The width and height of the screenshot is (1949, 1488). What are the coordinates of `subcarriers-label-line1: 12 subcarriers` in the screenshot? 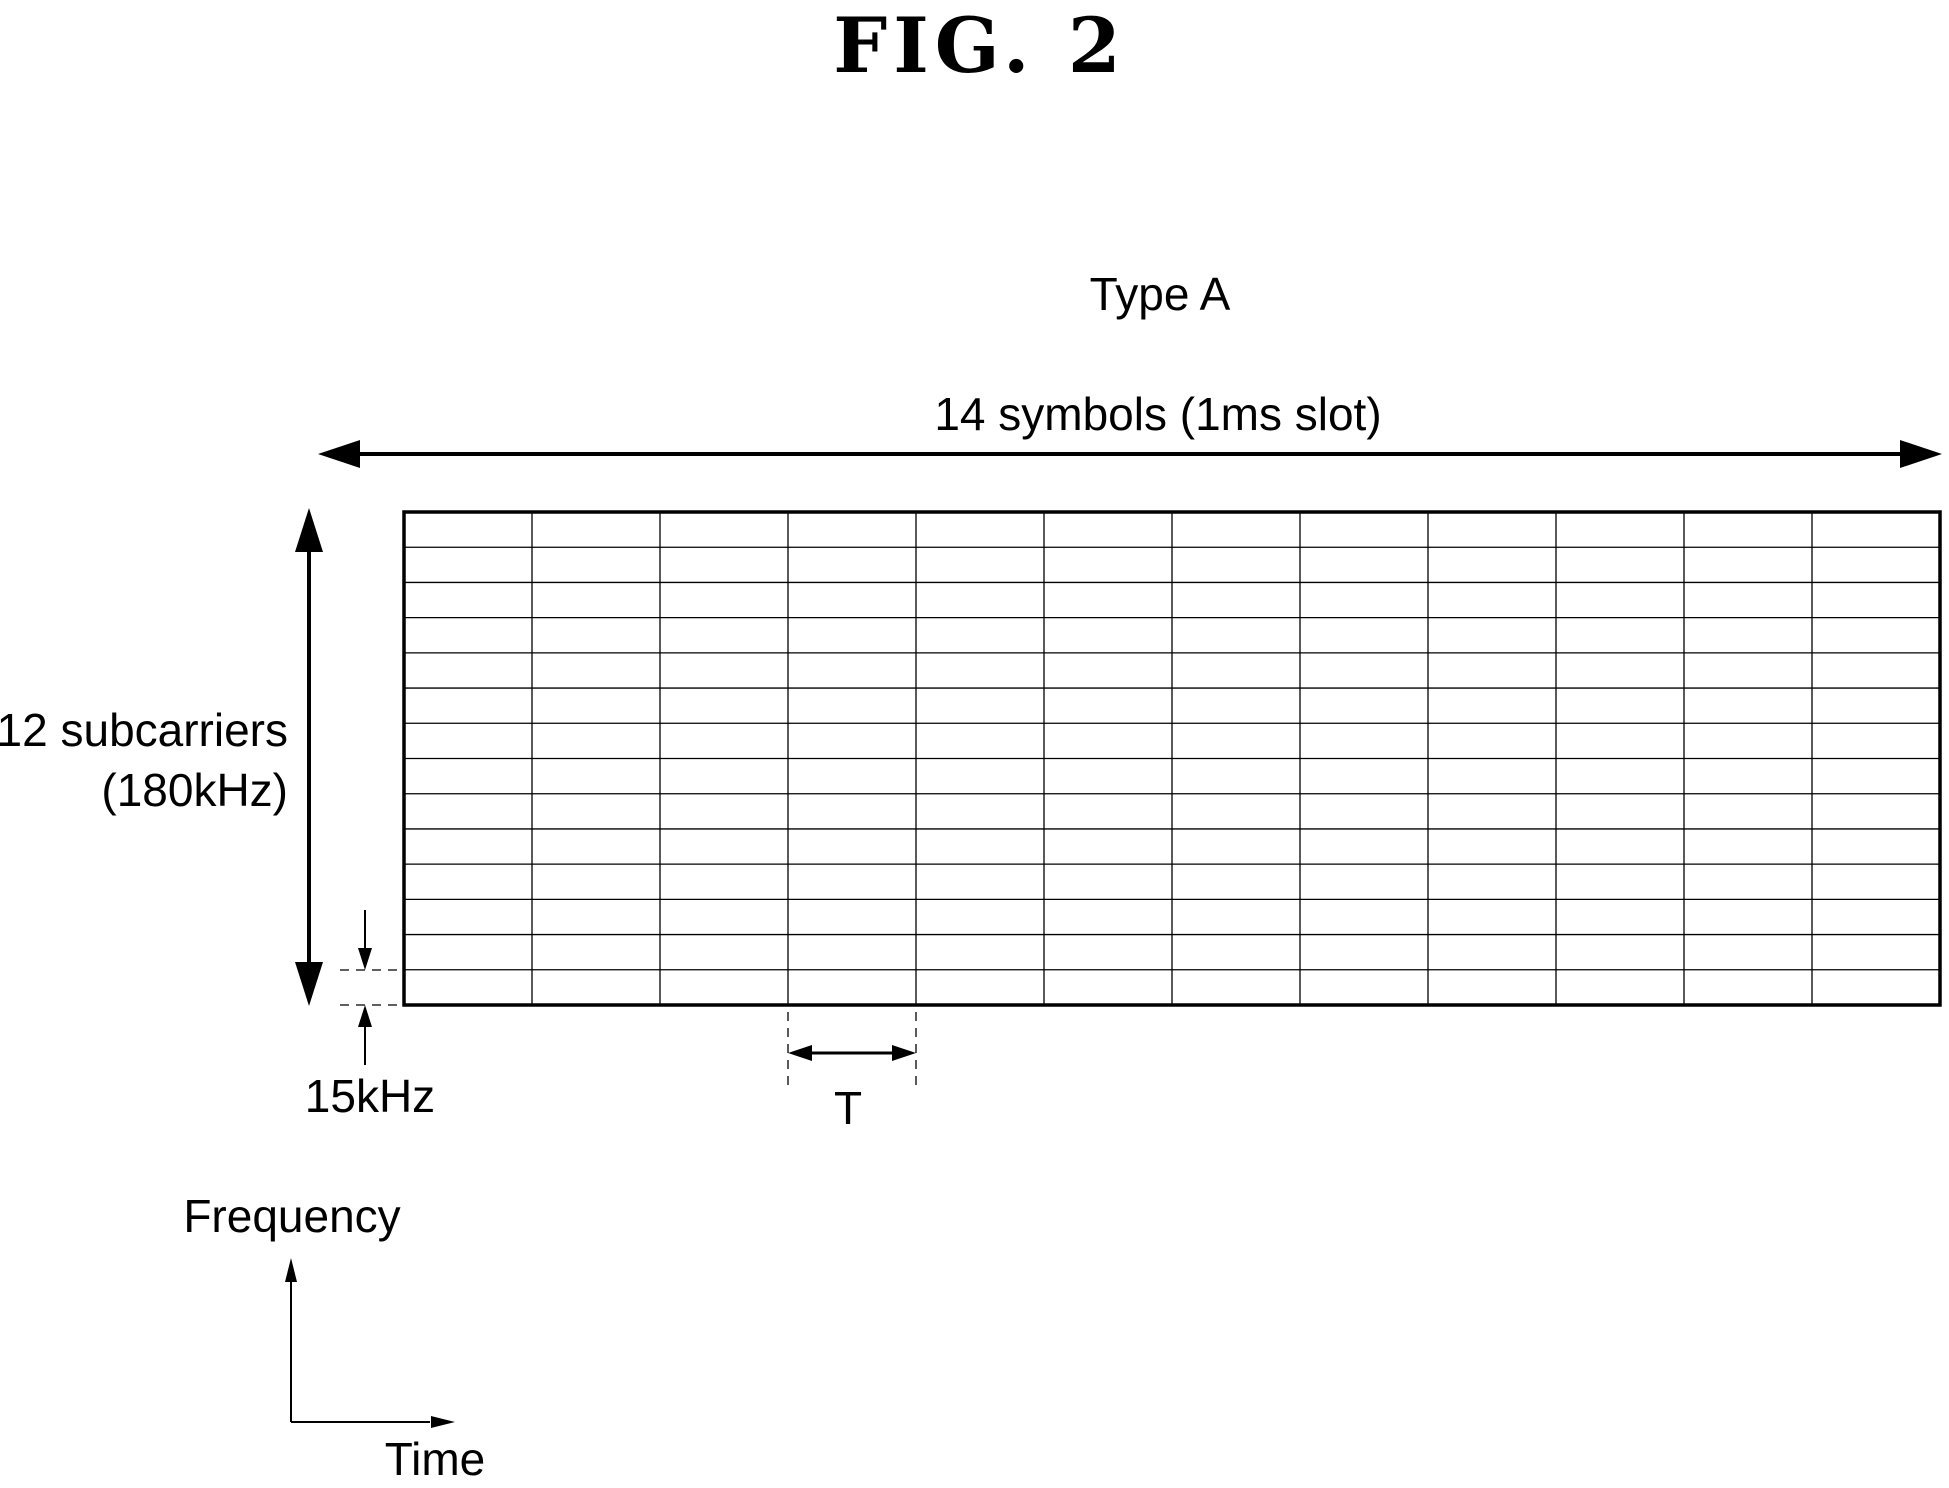 It's located at (144, 730).